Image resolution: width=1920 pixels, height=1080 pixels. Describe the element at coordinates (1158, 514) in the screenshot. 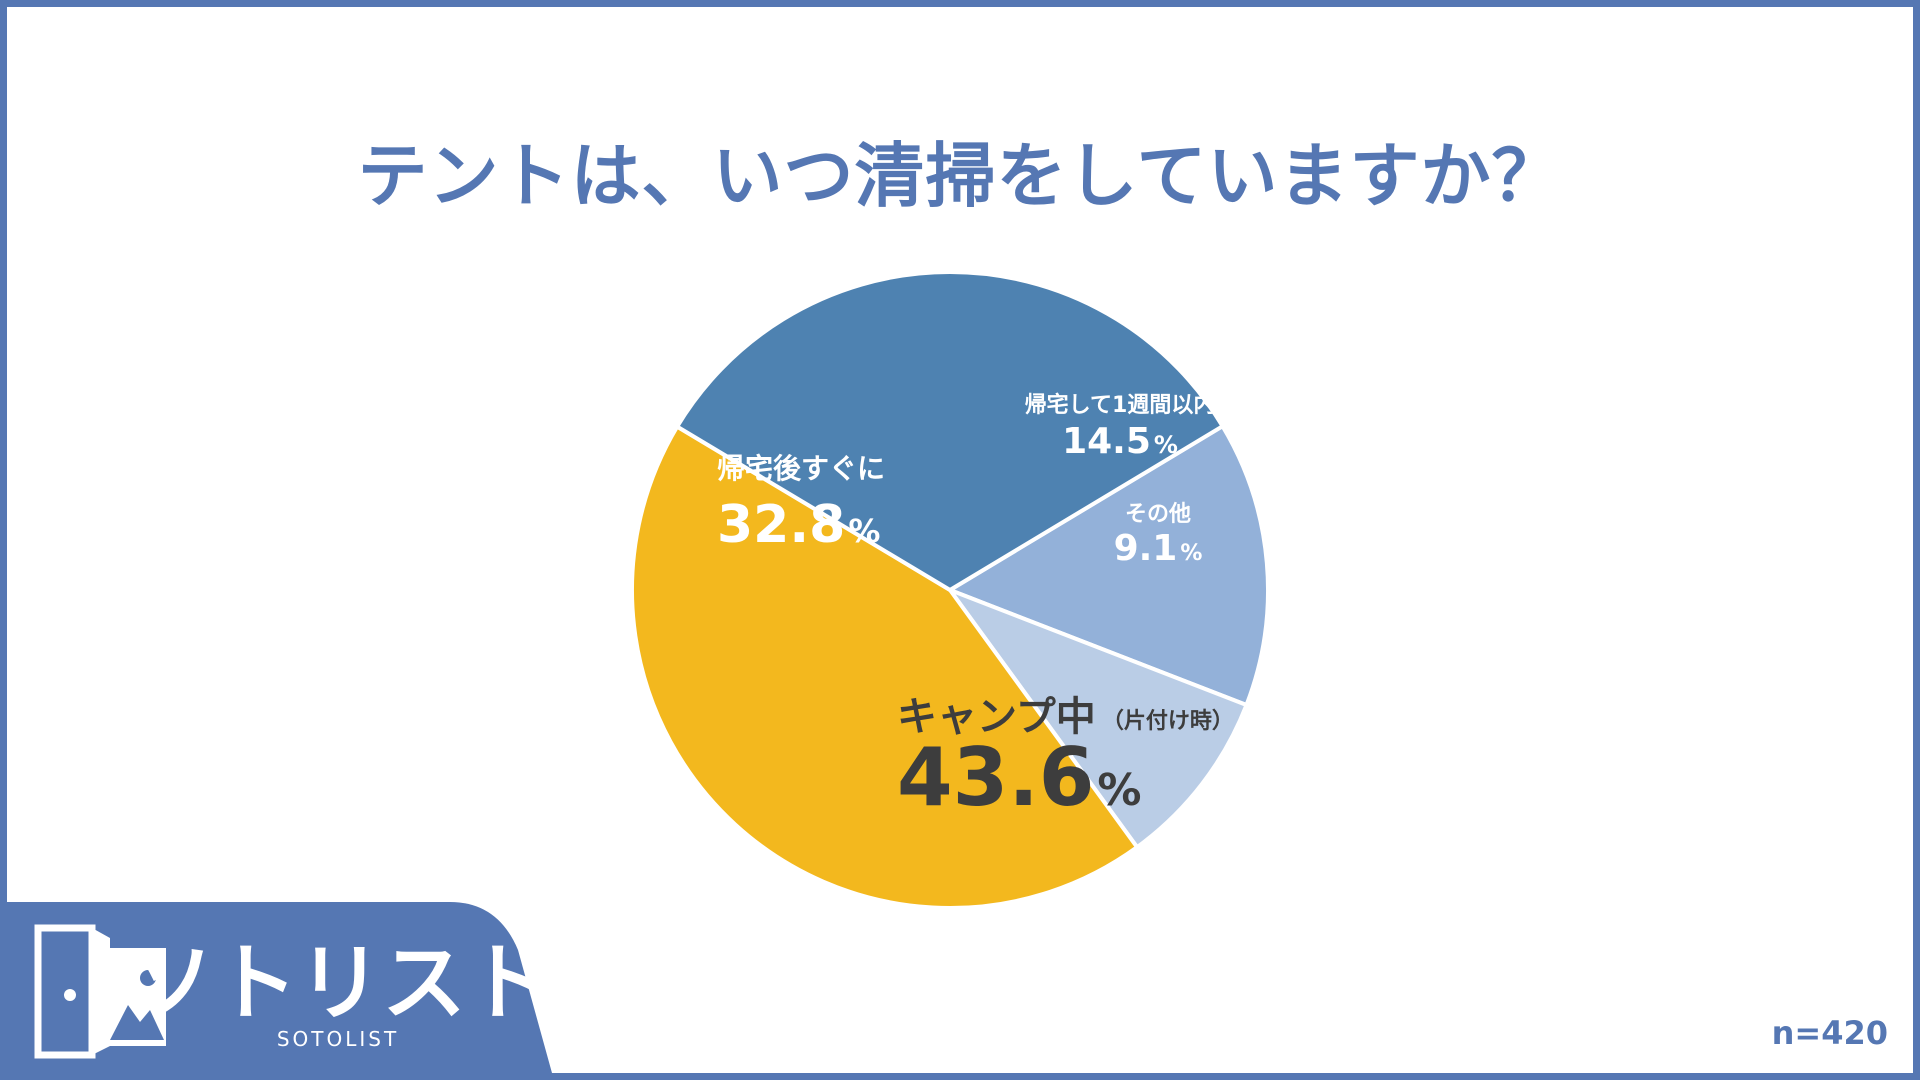

I see `slice-name-label: その他` at that location.